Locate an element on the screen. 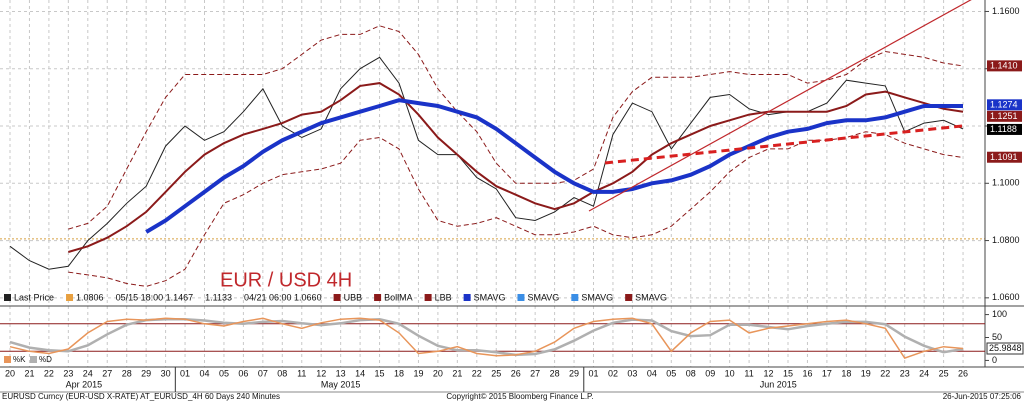 Image resolution: width=1024 pixels, height=401 pixels. value-box-label: 1.1410 is located at coordinates (1004, 66).